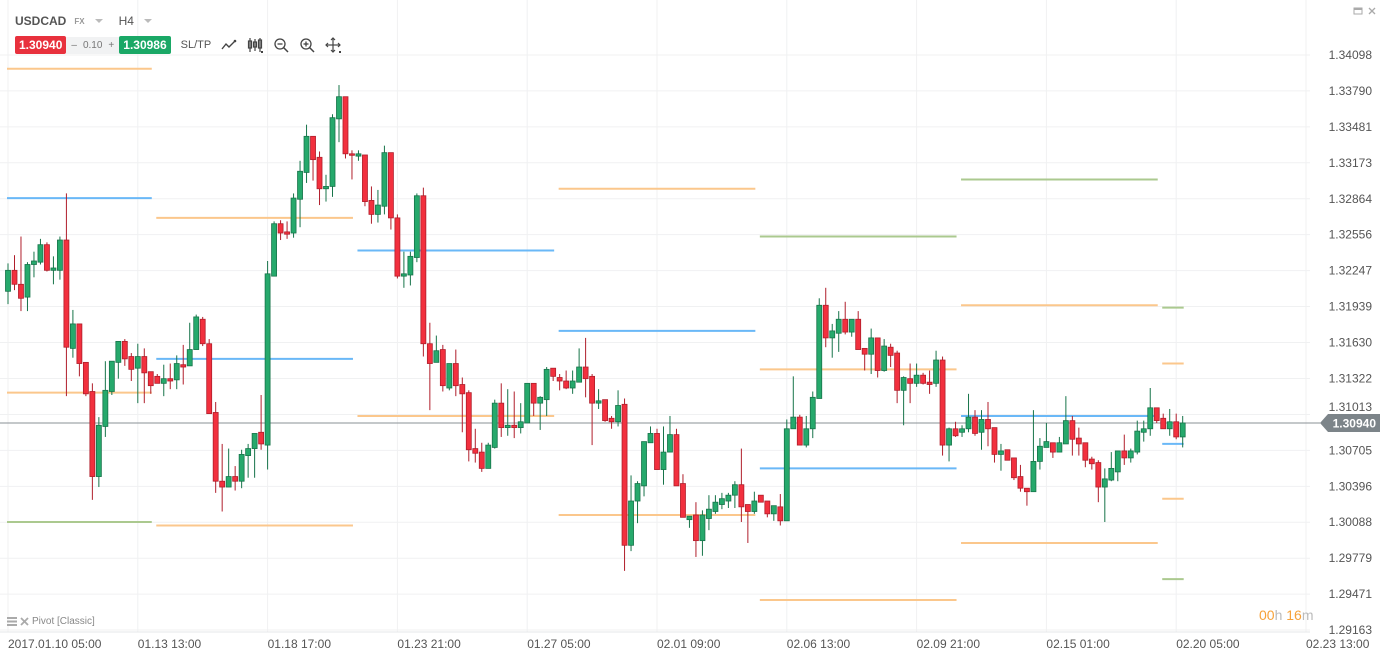 This screenshot has height=656, width=1387. I want to click on minimize-icon, so click(1358, 11).